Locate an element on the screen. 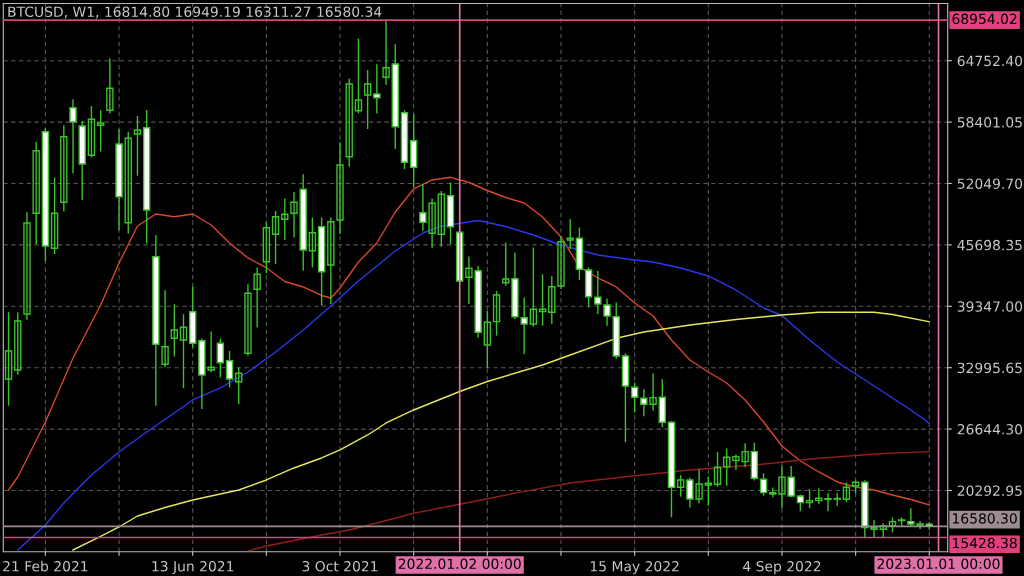 This screenshot has width=1024, height=576. x-tick-label: 3 Oct 2021 is located at coordinates (340, 566).